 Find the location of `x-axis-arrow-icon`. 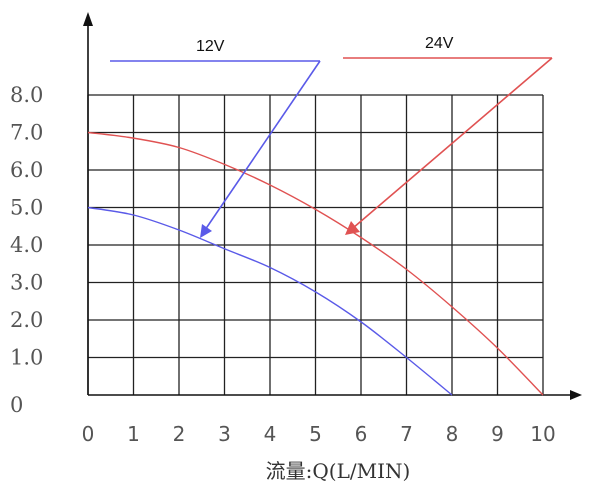

x-axis-arrow-icon is located at coordinates (576, 395).